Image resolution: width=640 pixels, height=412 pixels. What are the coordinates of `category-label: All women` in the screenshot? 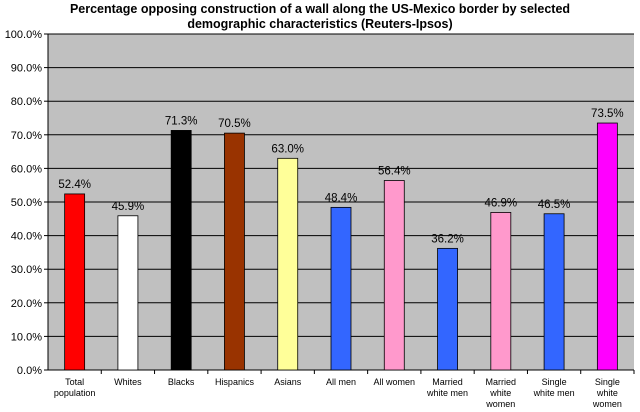 It's located at (395, 382).